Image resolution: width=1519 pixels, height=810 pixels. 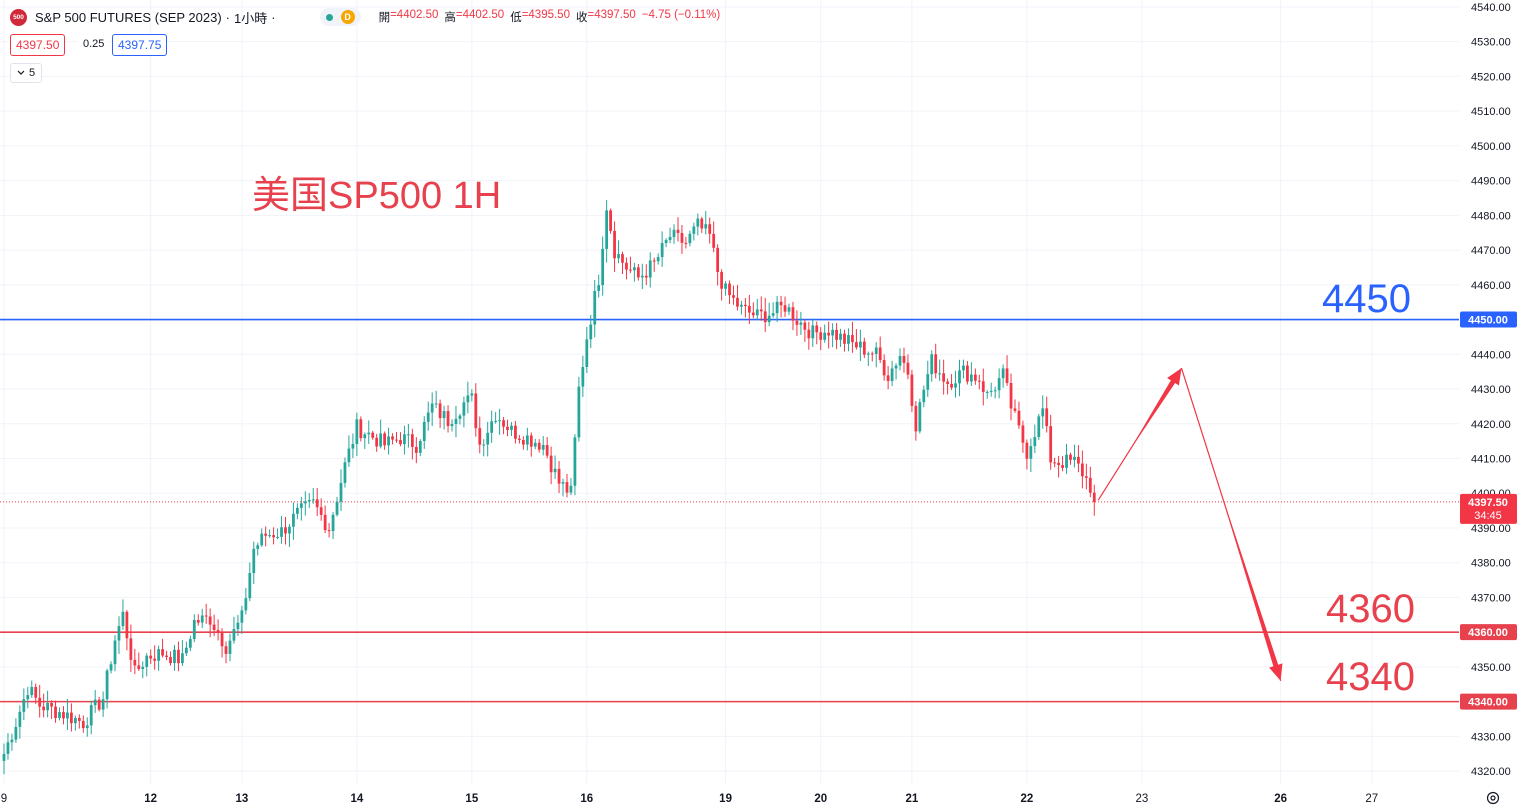 I want to click on buy-price-button: 4397.75, so click(x=140, y=45).